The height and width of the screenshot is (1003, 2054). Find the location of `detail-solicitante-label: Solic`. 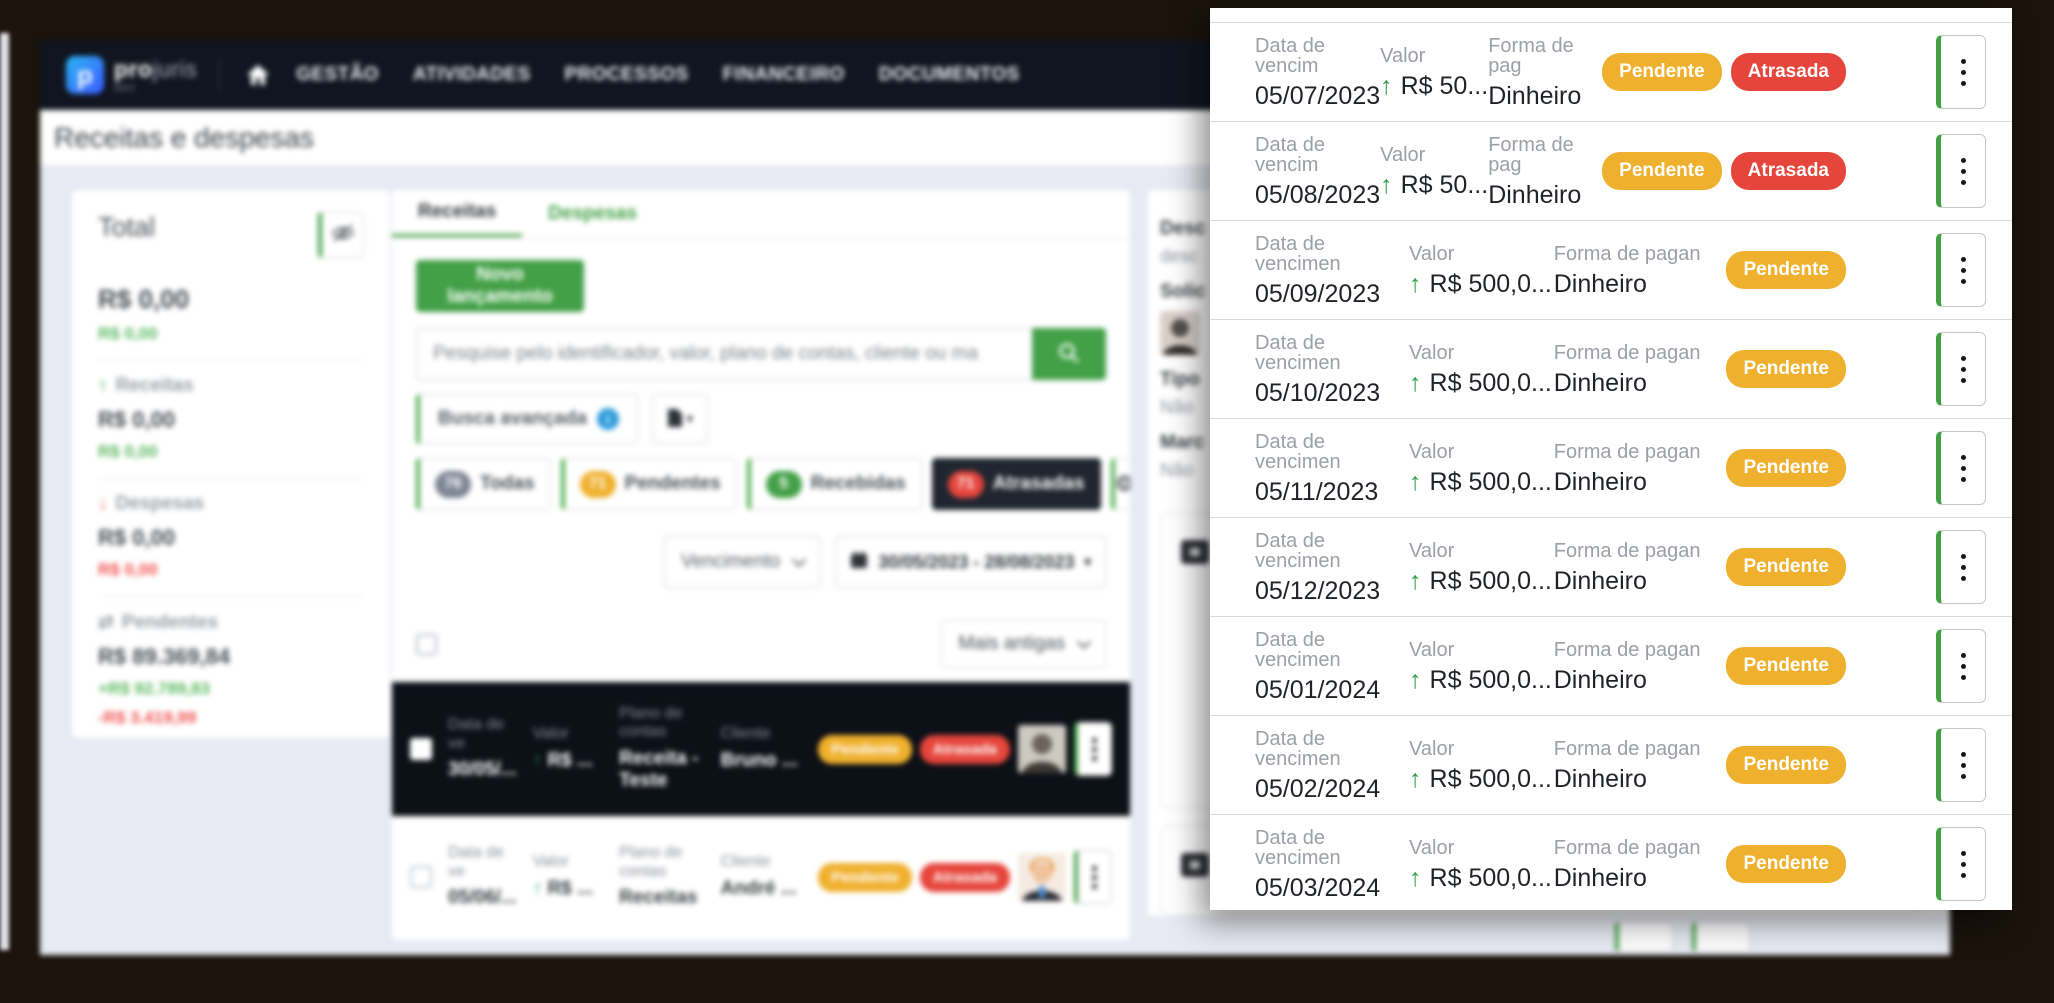

detail-solicitante-label: Solic is located at coordinates (1183, 291).